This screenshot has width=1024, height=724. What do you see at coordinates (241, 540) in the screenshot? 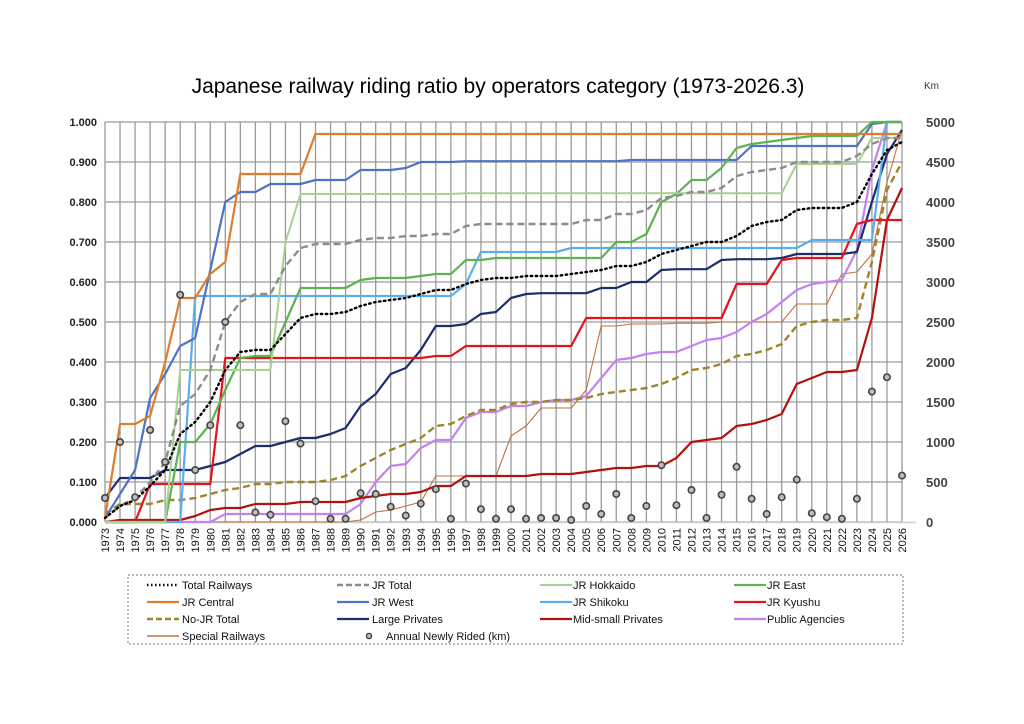
I see `x-tick-label: 1982` at bounding box center [241, 540].